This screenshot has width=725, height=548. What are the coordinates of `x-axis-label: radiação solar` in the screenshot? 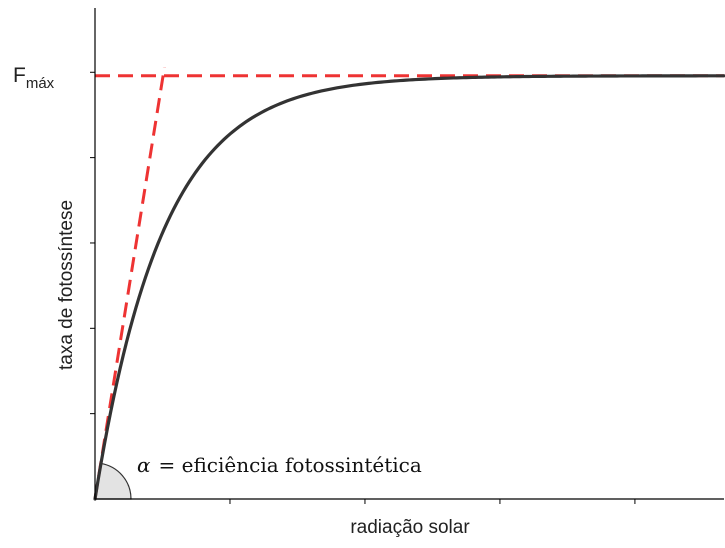 It's located at (410, 527).